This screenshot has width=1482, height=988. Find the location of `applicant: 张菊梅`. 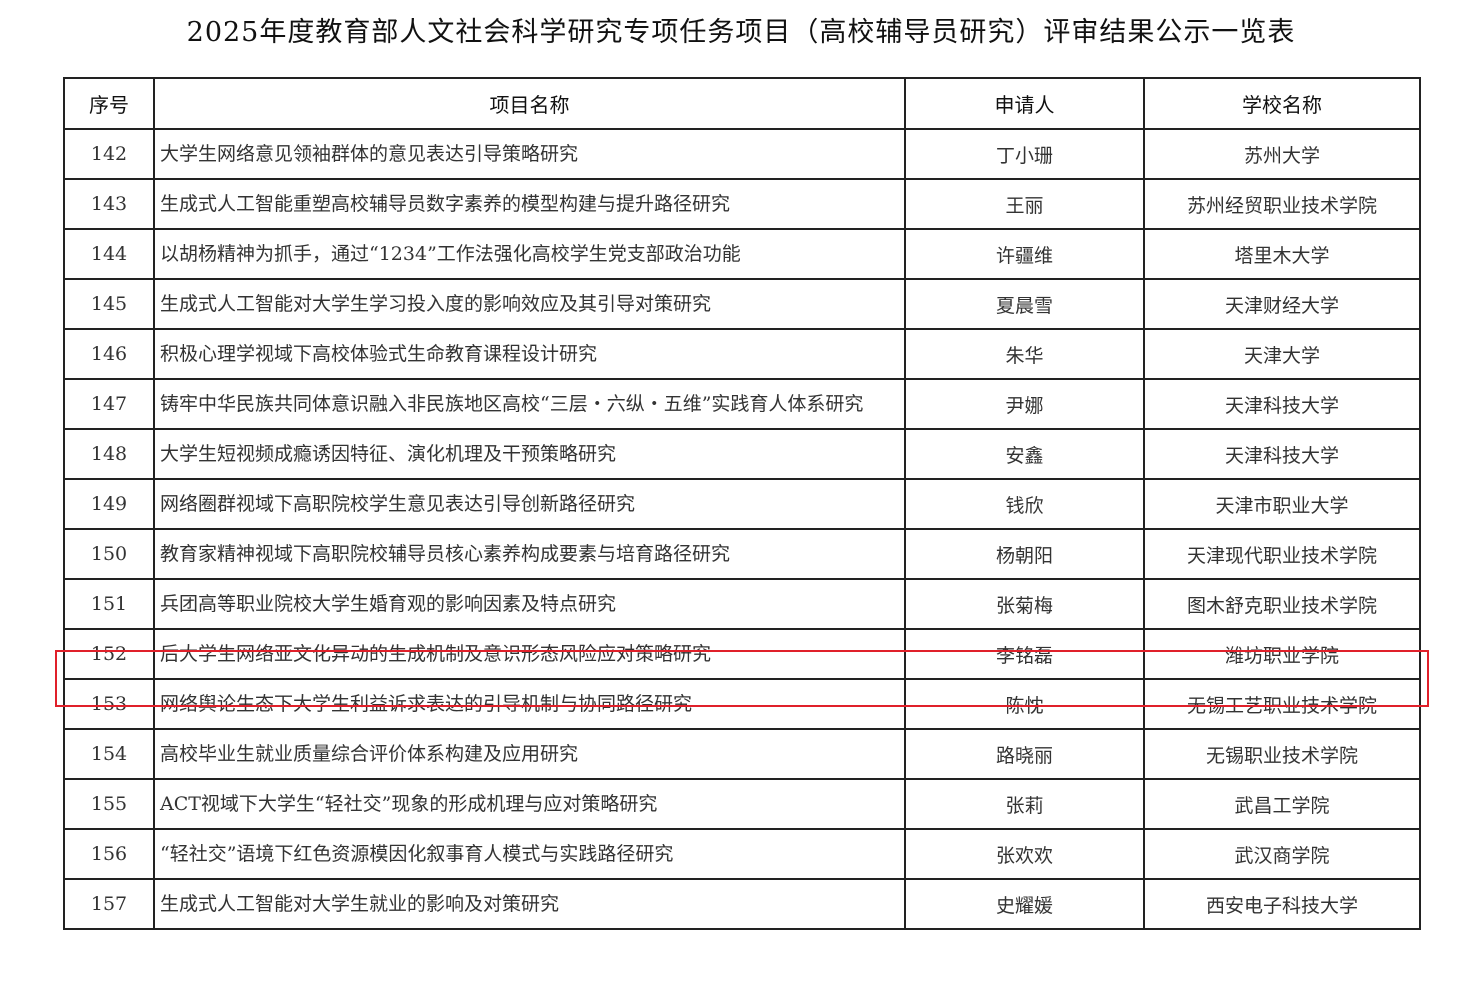

applicant: 张菊梅 is located at coordinates (1024, 604).